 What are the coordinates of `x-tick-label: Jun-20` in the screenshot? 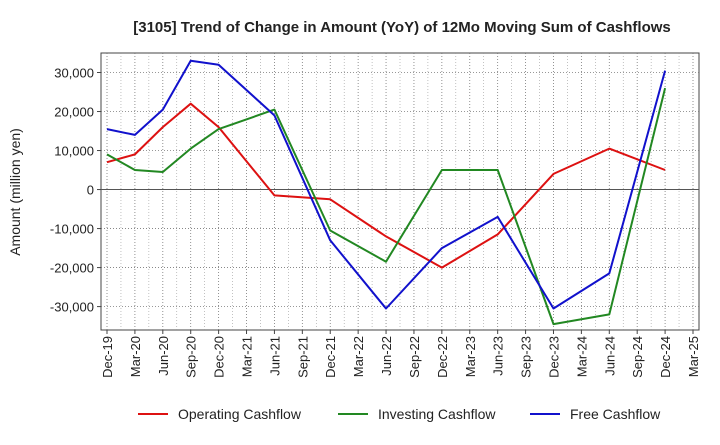 It's located at (163, 356).